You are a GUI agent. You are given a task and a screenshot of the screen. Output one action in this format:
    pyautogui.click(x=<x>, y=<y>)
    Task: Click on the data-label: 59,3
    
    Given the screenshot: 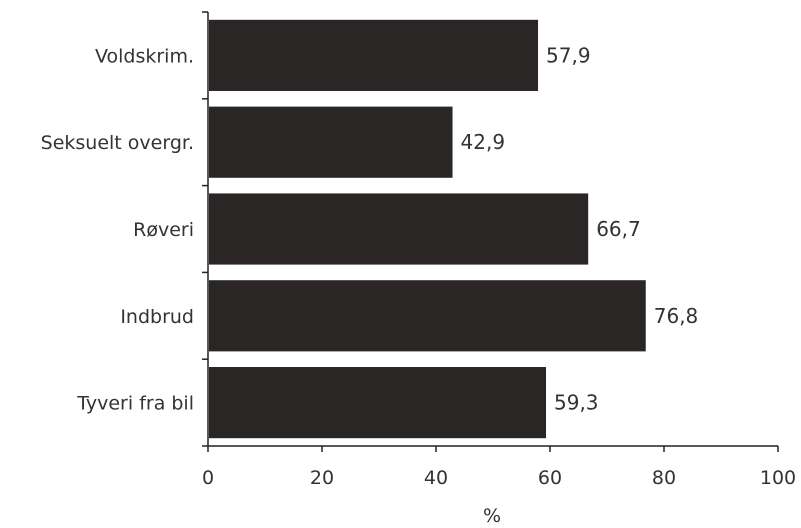 What is the action you would take?
    pyautogui.click(x=576, y=403)
    